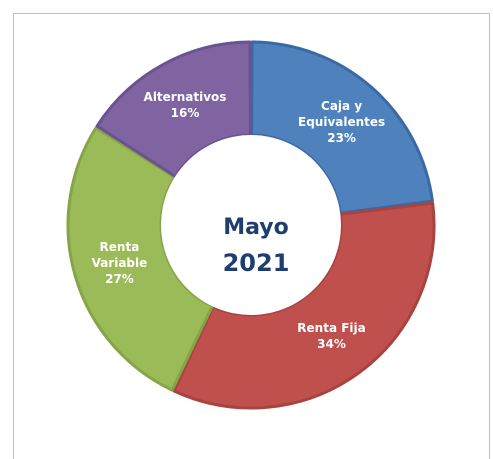 This screenshot has height=459, width=493. I want to click on slice-name-line: Equivalentes, so click(341, 122).